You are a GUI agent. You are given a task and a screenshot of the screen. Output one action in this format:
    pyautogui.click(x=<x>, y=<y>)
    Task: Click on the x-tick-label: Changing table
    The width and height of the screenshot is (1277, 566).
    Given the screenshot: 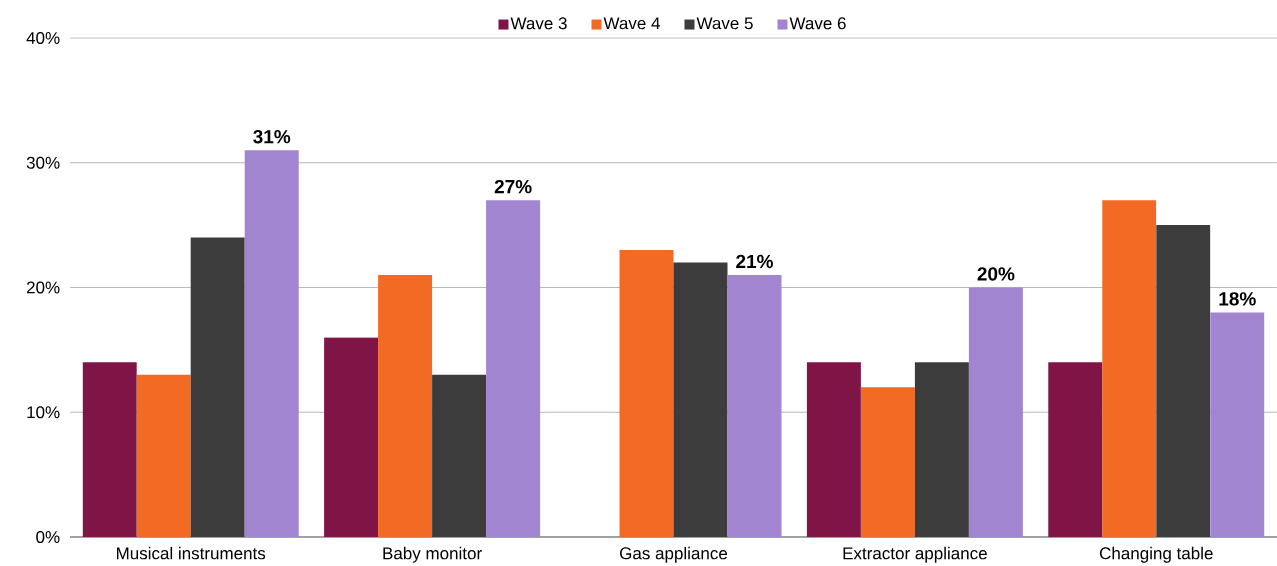 What is the action you would take?
    pyautogui.click(x=1156, y=554)
    